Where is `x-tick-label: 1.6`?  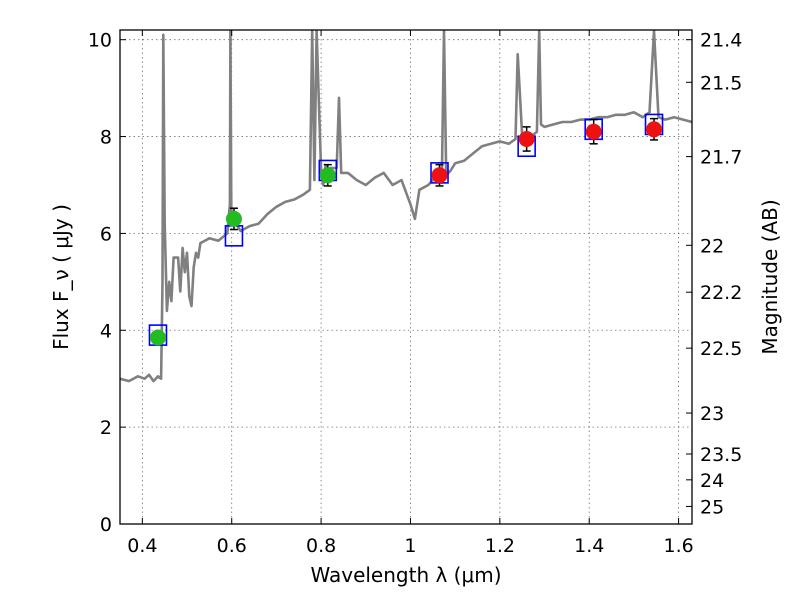 x-tick-label: 1.6 is located at coordinates (678, 546).